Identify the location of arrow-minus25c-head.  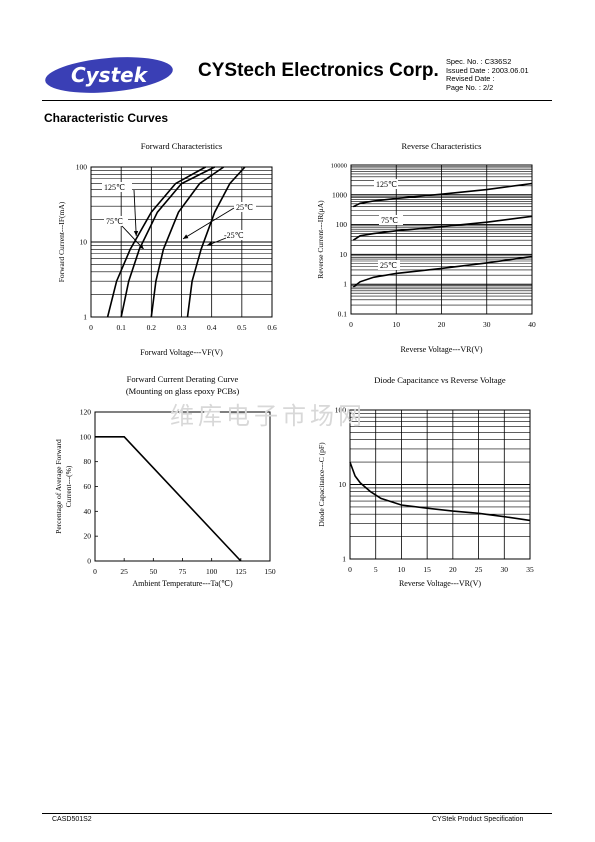
(210, 243).